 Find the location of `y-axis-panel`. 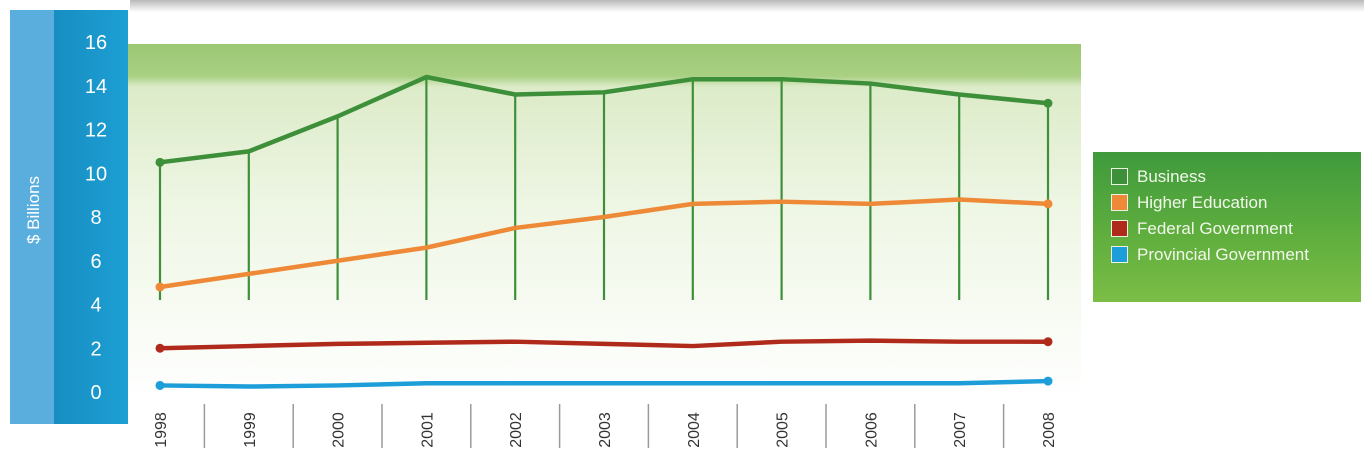

y-axis-panel is located at coordinates (91, 217).